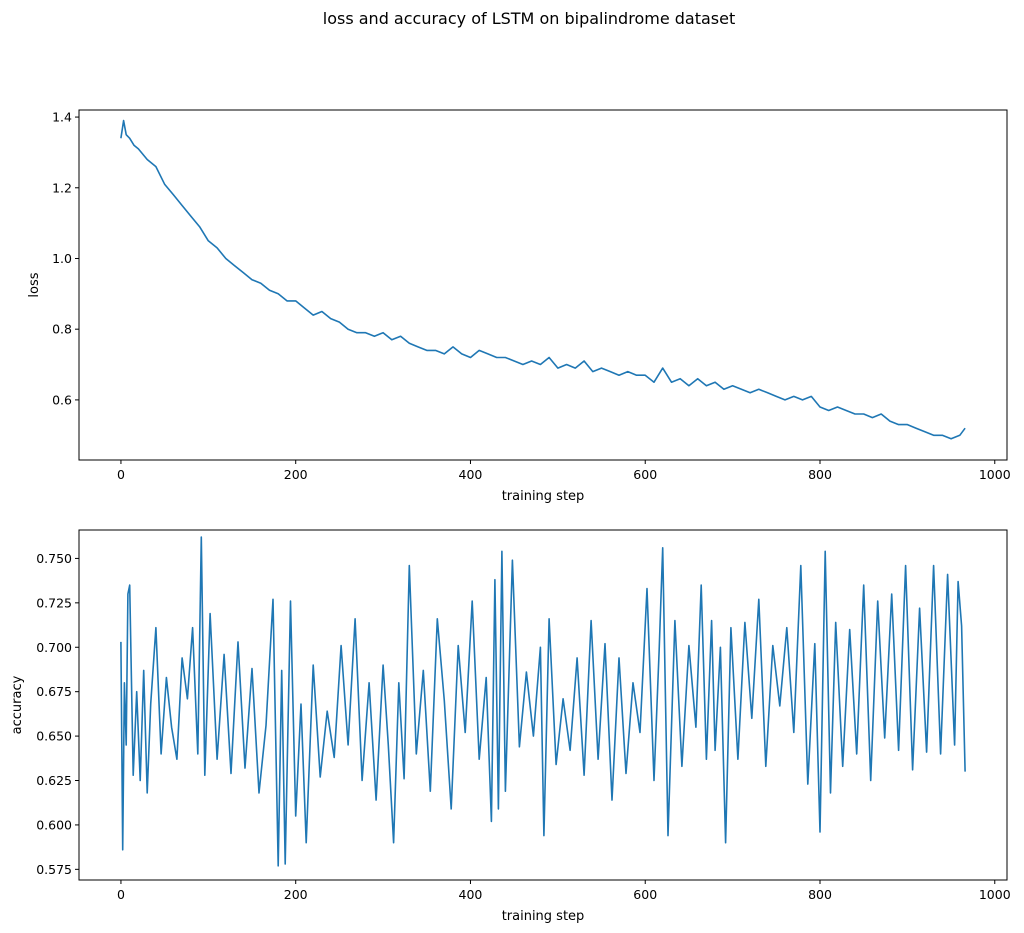 The width and height of the screenshot is (1024, 933). Describe the element at coordinates (54, 647) in the screenshot. I see `accuracy-y-tick-label: 0.700` at that location.